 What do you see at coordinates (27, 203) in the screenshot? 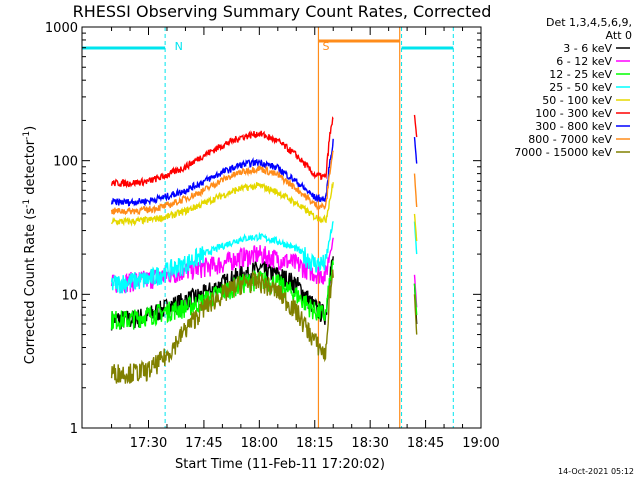
I see `y-axis-label-sup1: -1` at bounding box center [27, 203].